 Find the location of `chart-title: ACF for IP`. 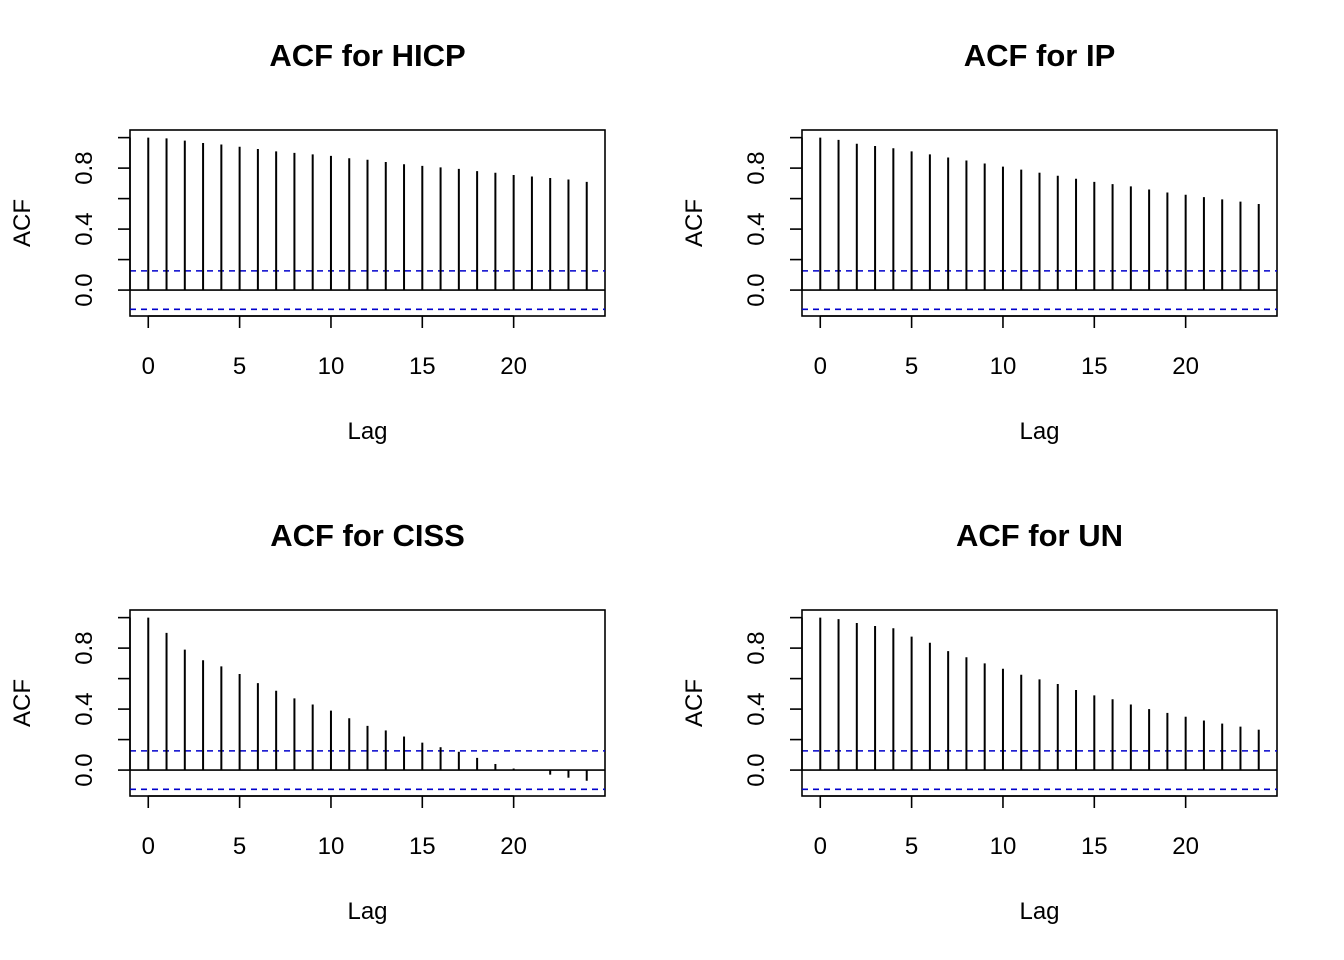

chart-title: ACF for IP is located at coordinates (1040, 55).